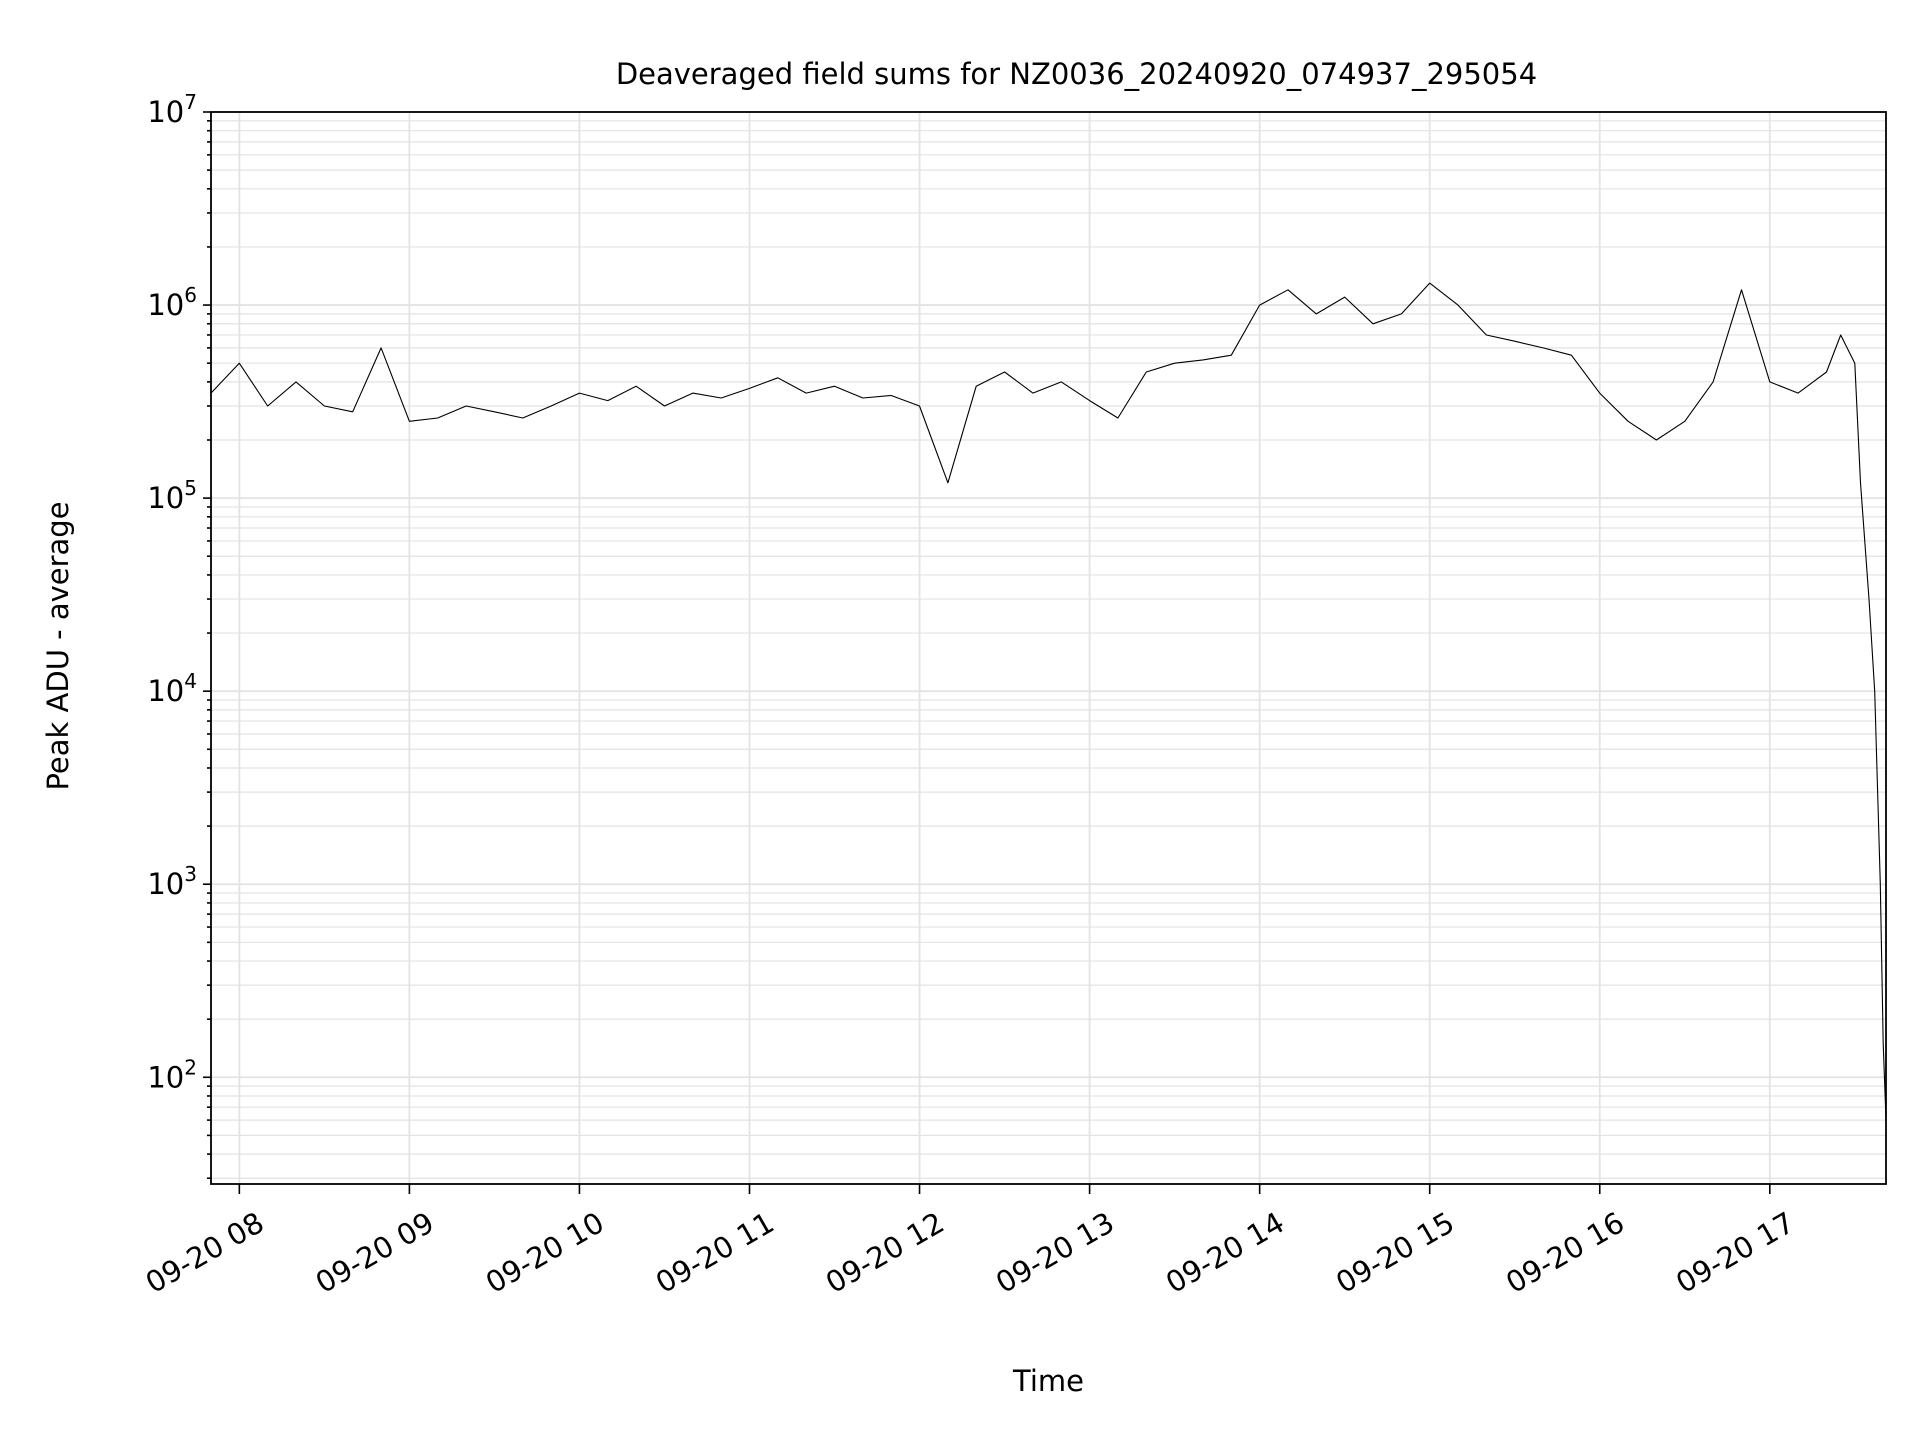 The width and height of the screenshot is (1920, 1440). Describe the element at coordinates (1735, 1252) in the screenshot. I see `x-tick-label: 09-20 17` at that location.